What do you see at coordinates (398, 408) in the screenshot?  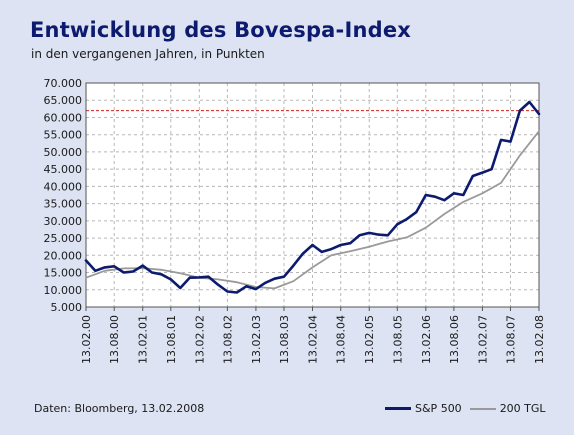 I see `legend-swatch-sp500` at bounding box center [398, 408].